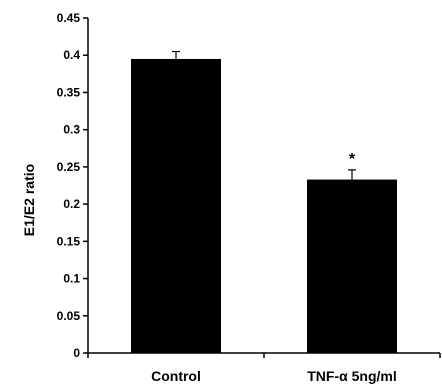  What do you see at coordinates (73, 185) in the screenshot?
I see `y-axis: 0 0.05 0.1 0.15 0.2 0.25 0.3 0.35 0.4 0.45` at bounding box center [73, 185].